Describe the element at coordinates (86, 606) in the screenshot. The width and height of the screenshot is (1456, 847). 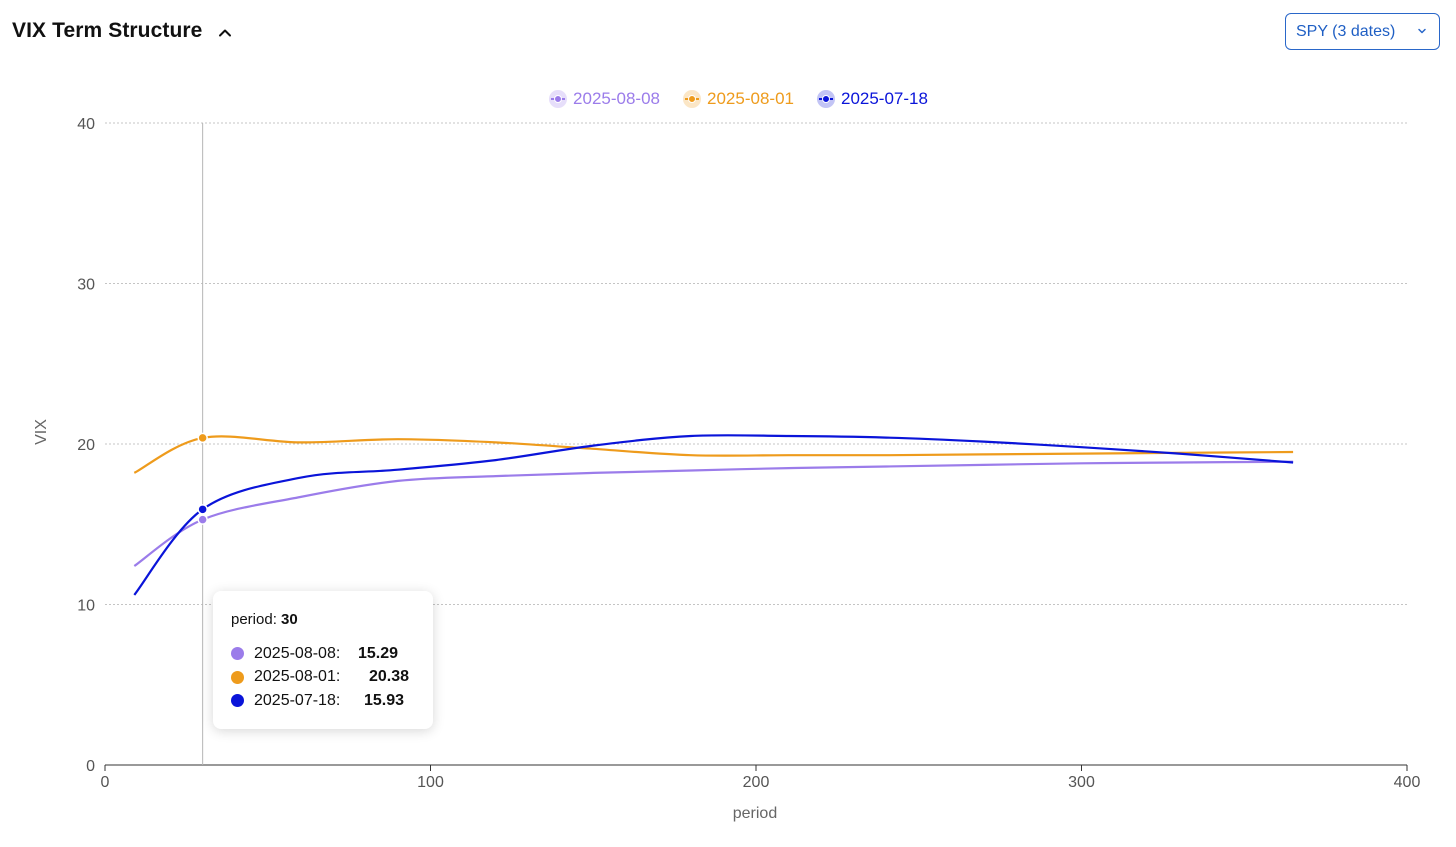
I see `y-tick-label: 10` at that location.